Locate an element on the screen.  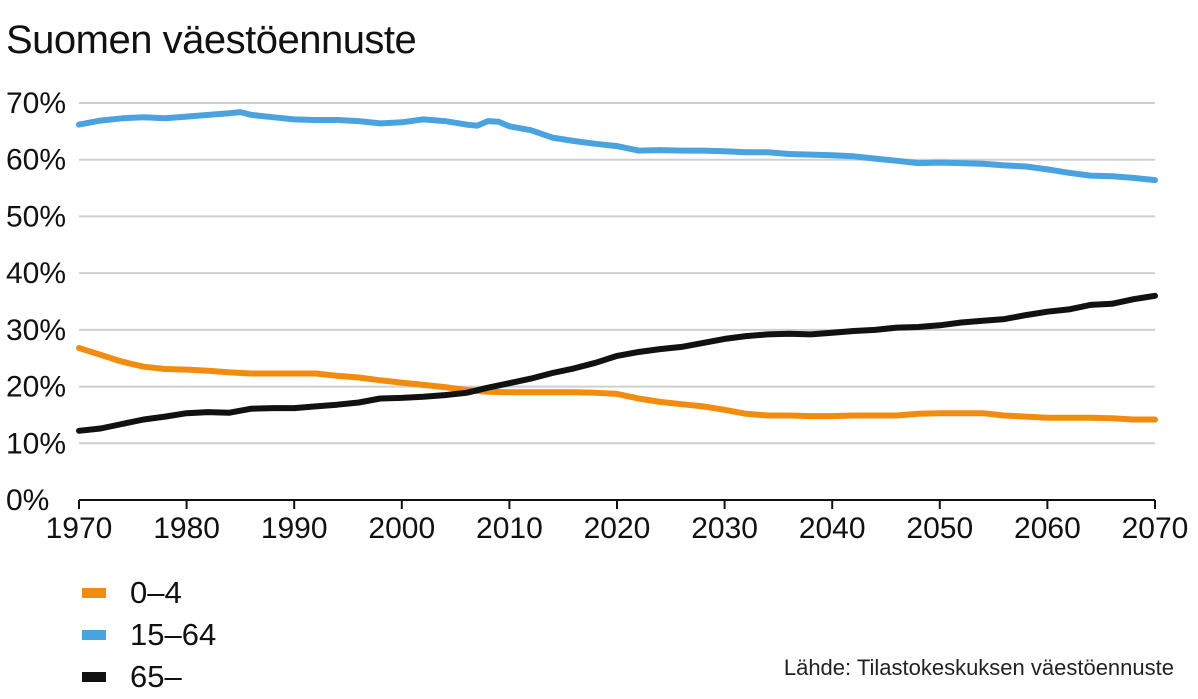
y-axis-ticks: 0% 10% 20% 30% 40% 50% 60% 70% is located at coordinates (36, 302).